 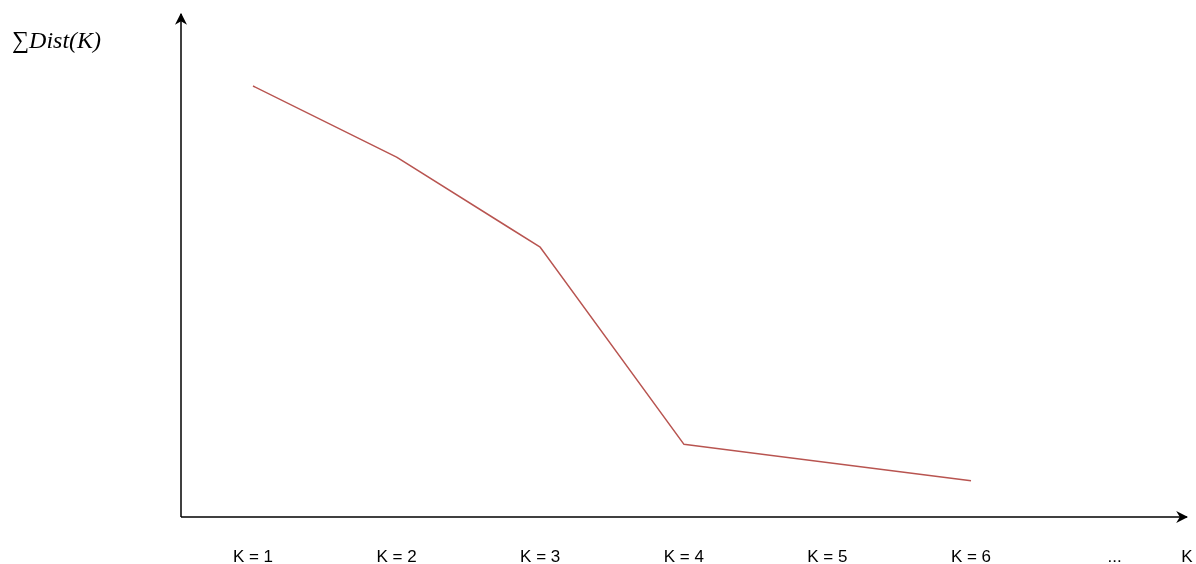 I want to click on x-tick-label: K = 1, so click(x=253, y=555).